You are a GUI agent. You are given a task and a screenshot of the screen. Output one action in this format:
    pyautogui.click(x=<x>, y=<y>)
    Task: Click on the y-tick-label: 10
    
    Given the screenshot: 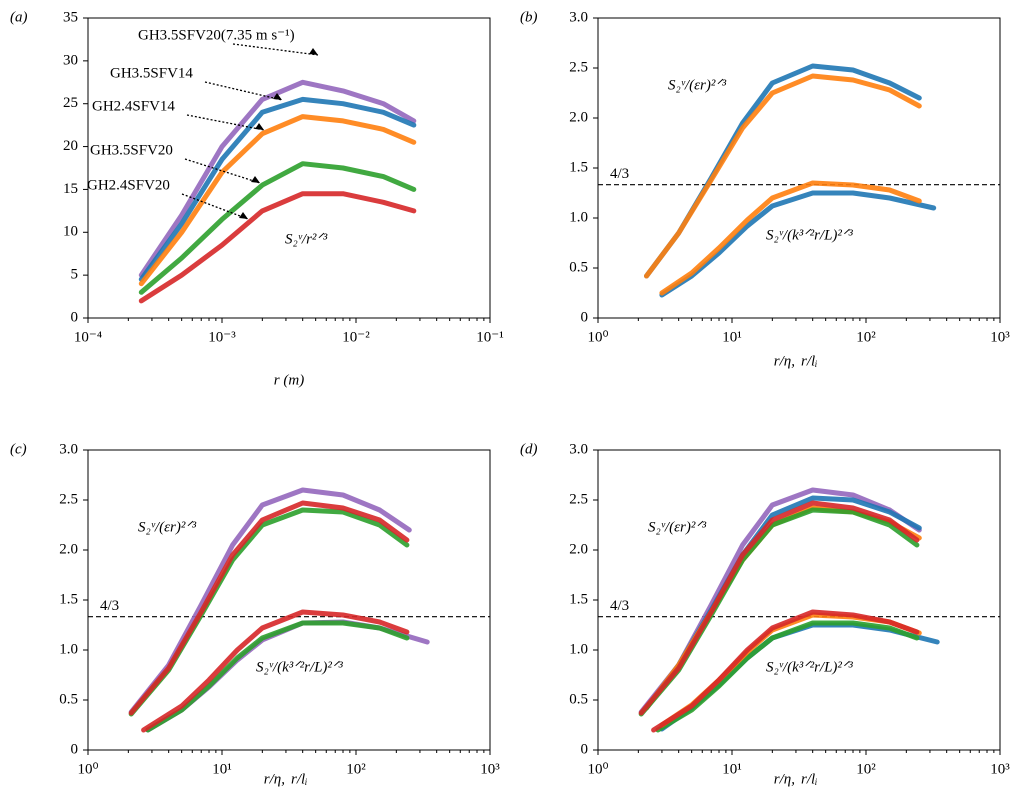 What is the action you would take?
    pyautogui.click(x=70, y=232)
    